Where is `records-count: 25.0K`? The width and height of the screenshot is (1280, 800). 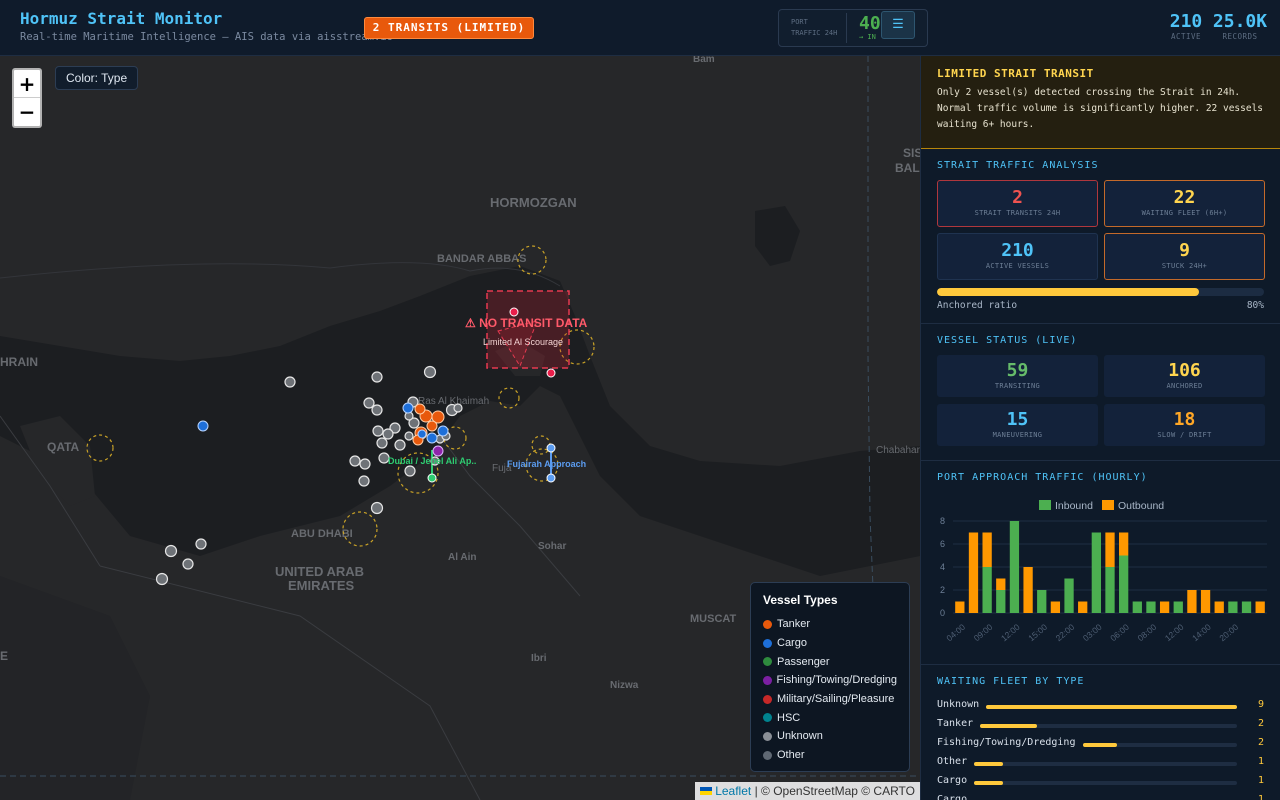
records-count: 25.0K is located at coordinates (1240, 21).